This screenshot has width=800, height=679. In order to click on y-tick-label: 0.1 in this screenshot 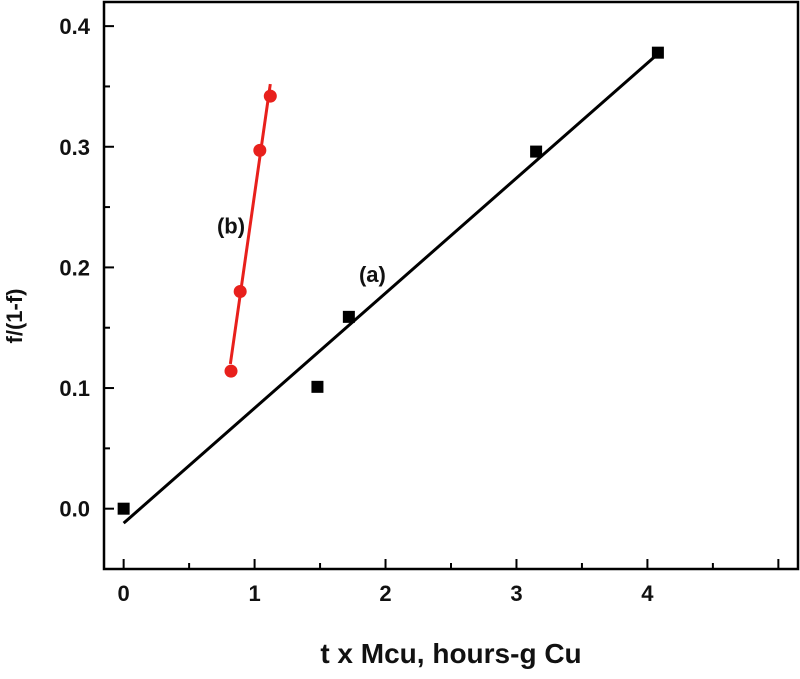, I will do `click(74, 388)`.